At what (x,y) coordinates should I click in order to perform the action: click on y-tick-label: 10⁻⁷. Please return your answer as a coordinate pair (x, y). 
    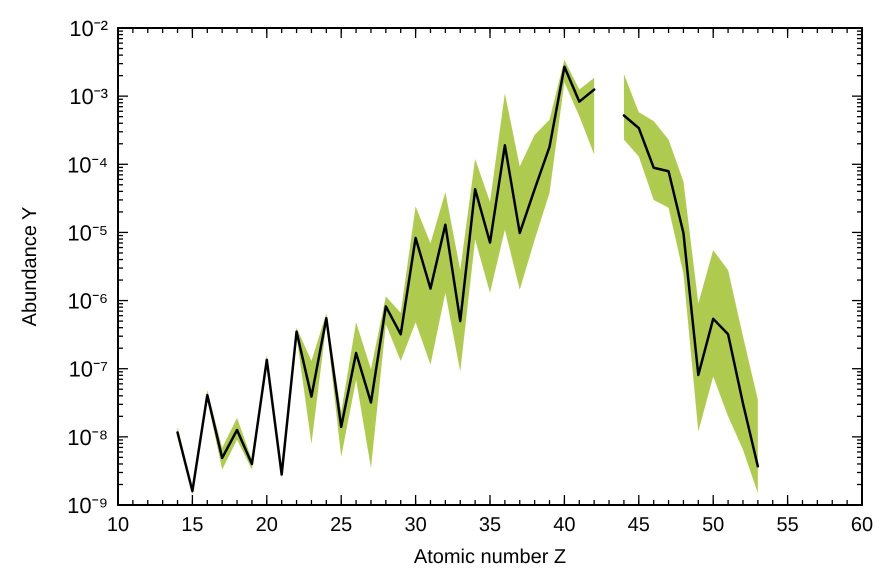
    Looking at the image, I should click on (88, 369).